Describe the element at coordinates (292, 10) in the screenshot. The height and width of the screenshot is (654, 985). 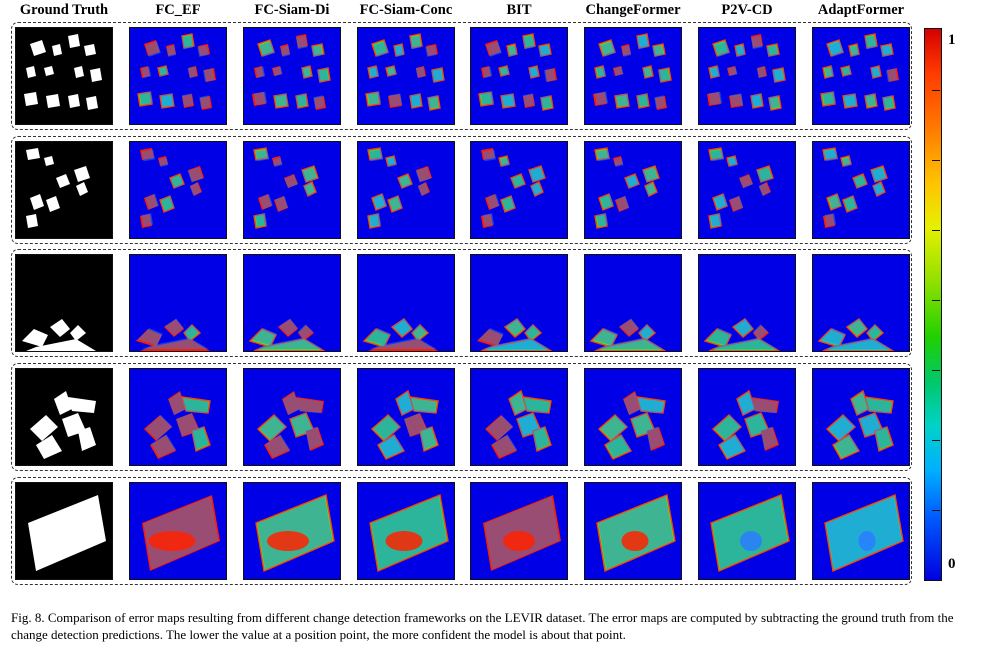
I see `header-fc-siam-di: FC-Siam-Di` at that location.